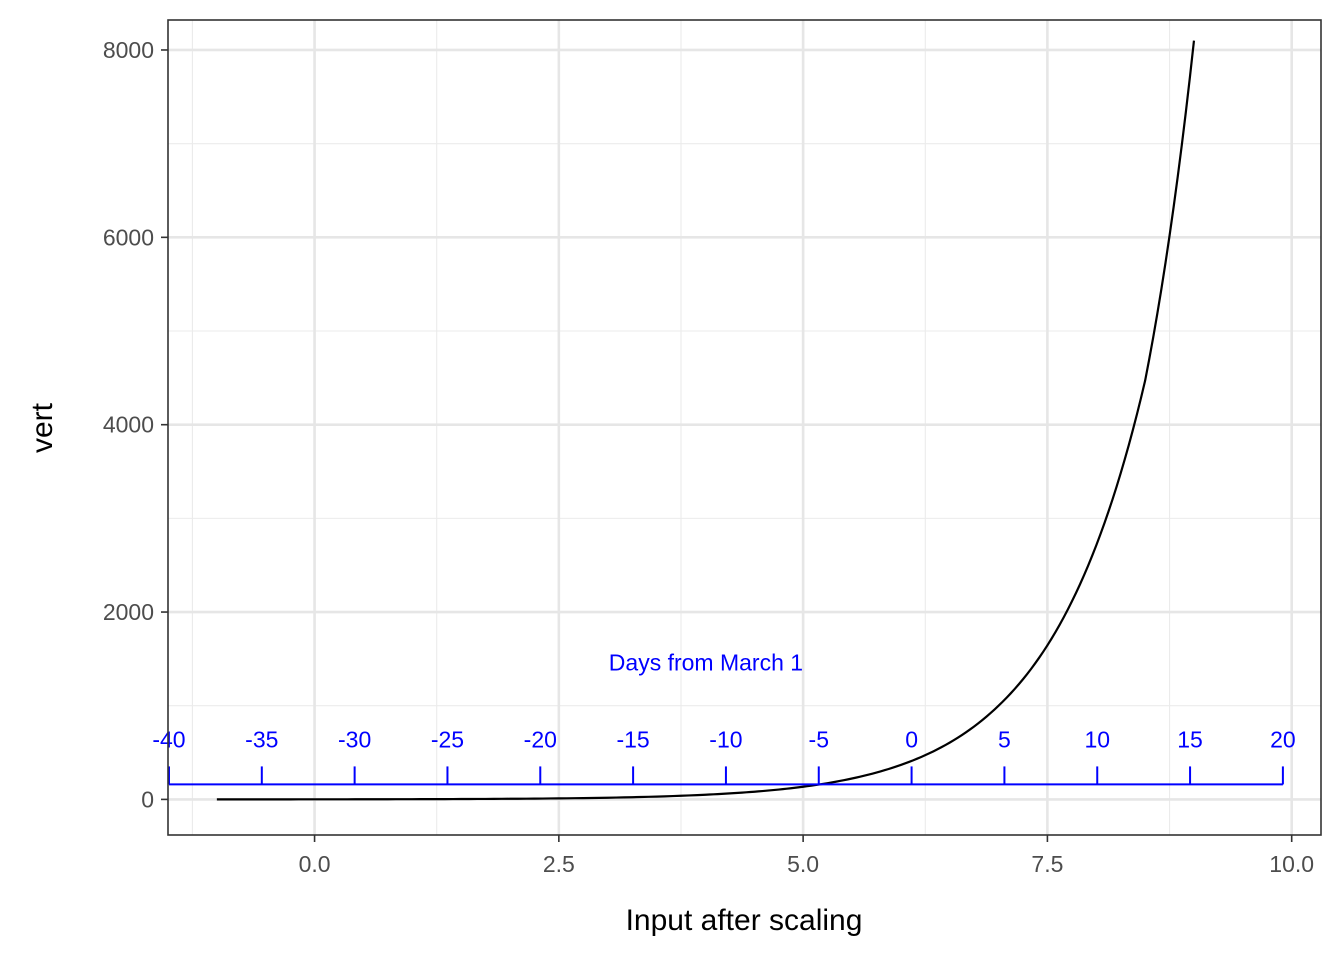 Image resolution: width=1344 pixels, height=960 pixels. I want to click on days-tick-label: -15, so click(632, 739).